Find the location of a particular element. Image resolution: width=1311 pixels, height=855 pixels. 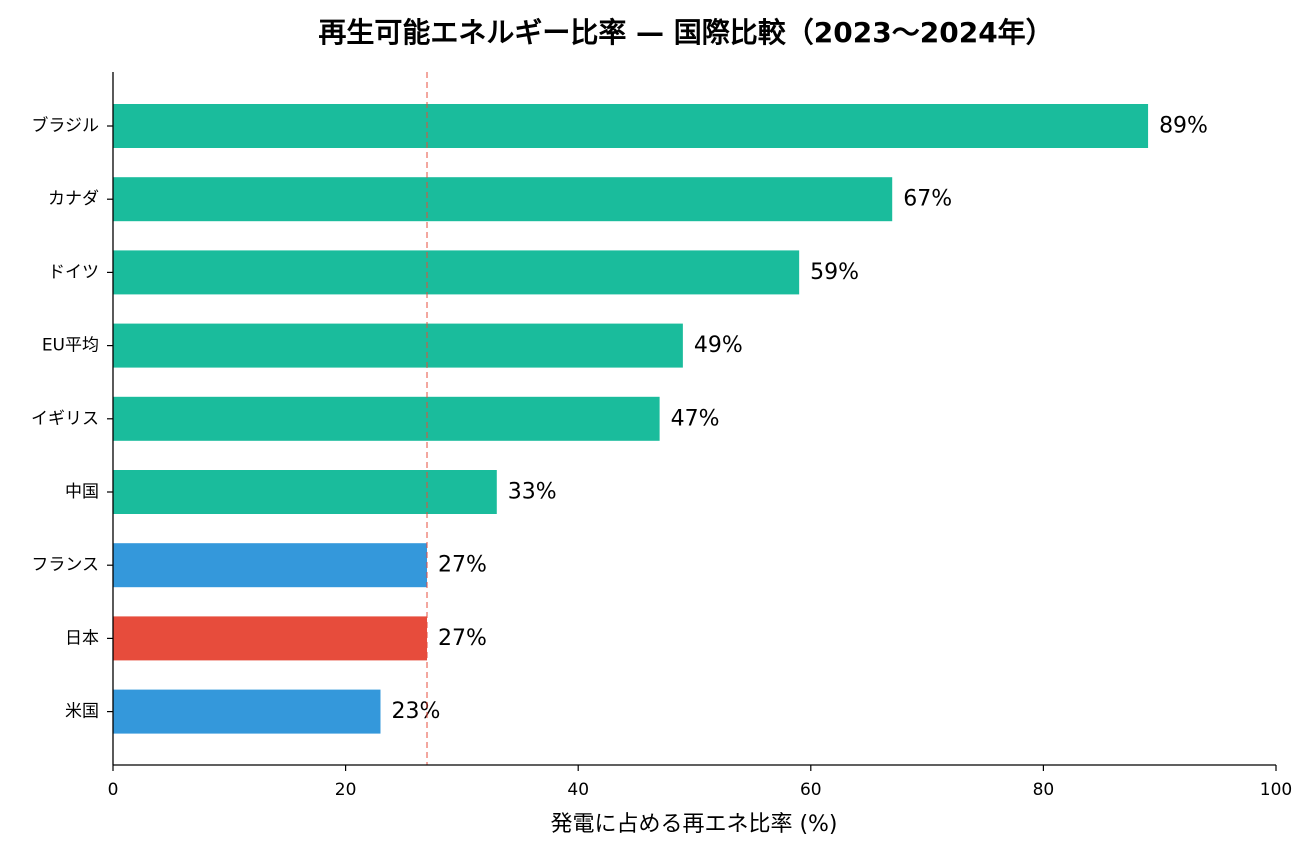

x-tick-label: 80 is located at coordinates (1044, 790).